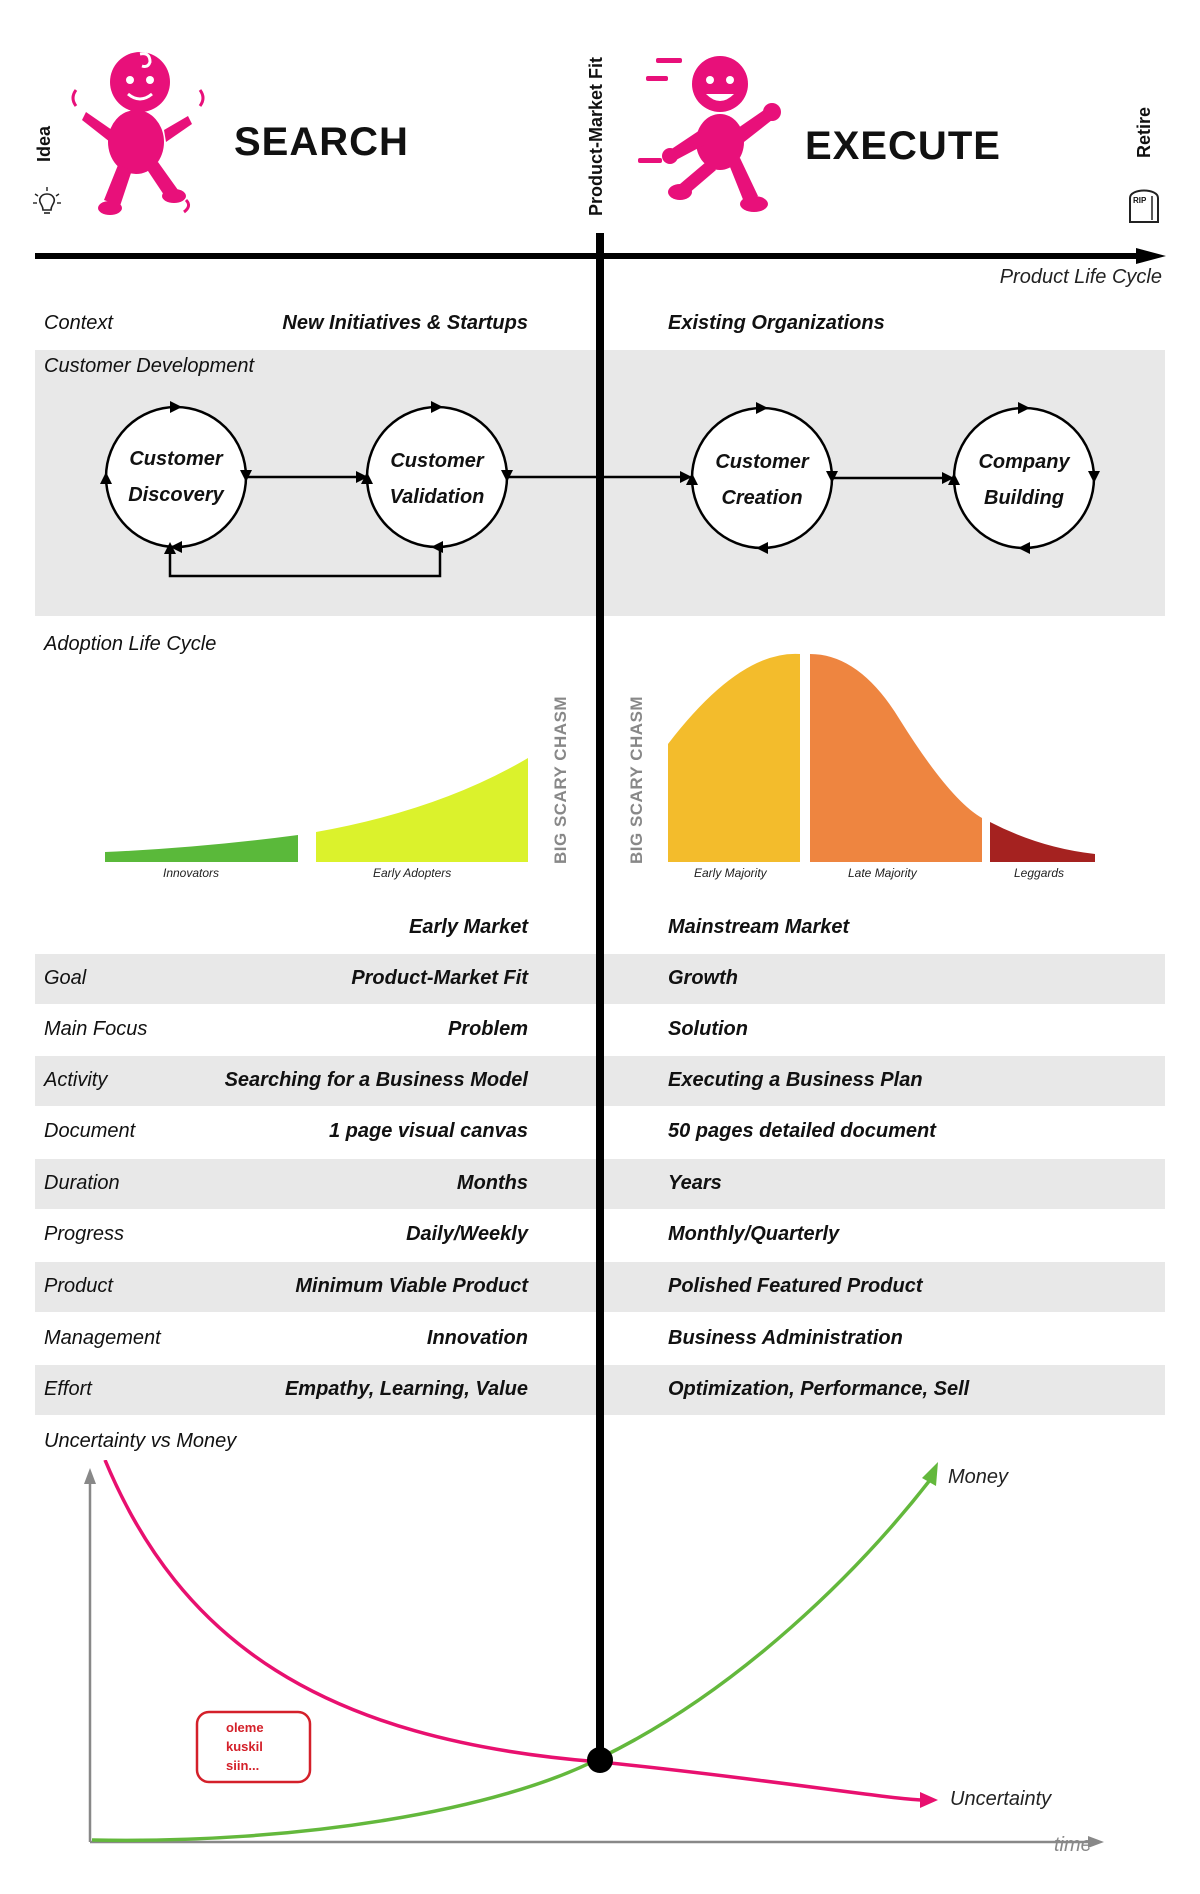  Describe the element at coordinates (47, 200) in the screenshot. I see `lightbulb-icon` at that location.